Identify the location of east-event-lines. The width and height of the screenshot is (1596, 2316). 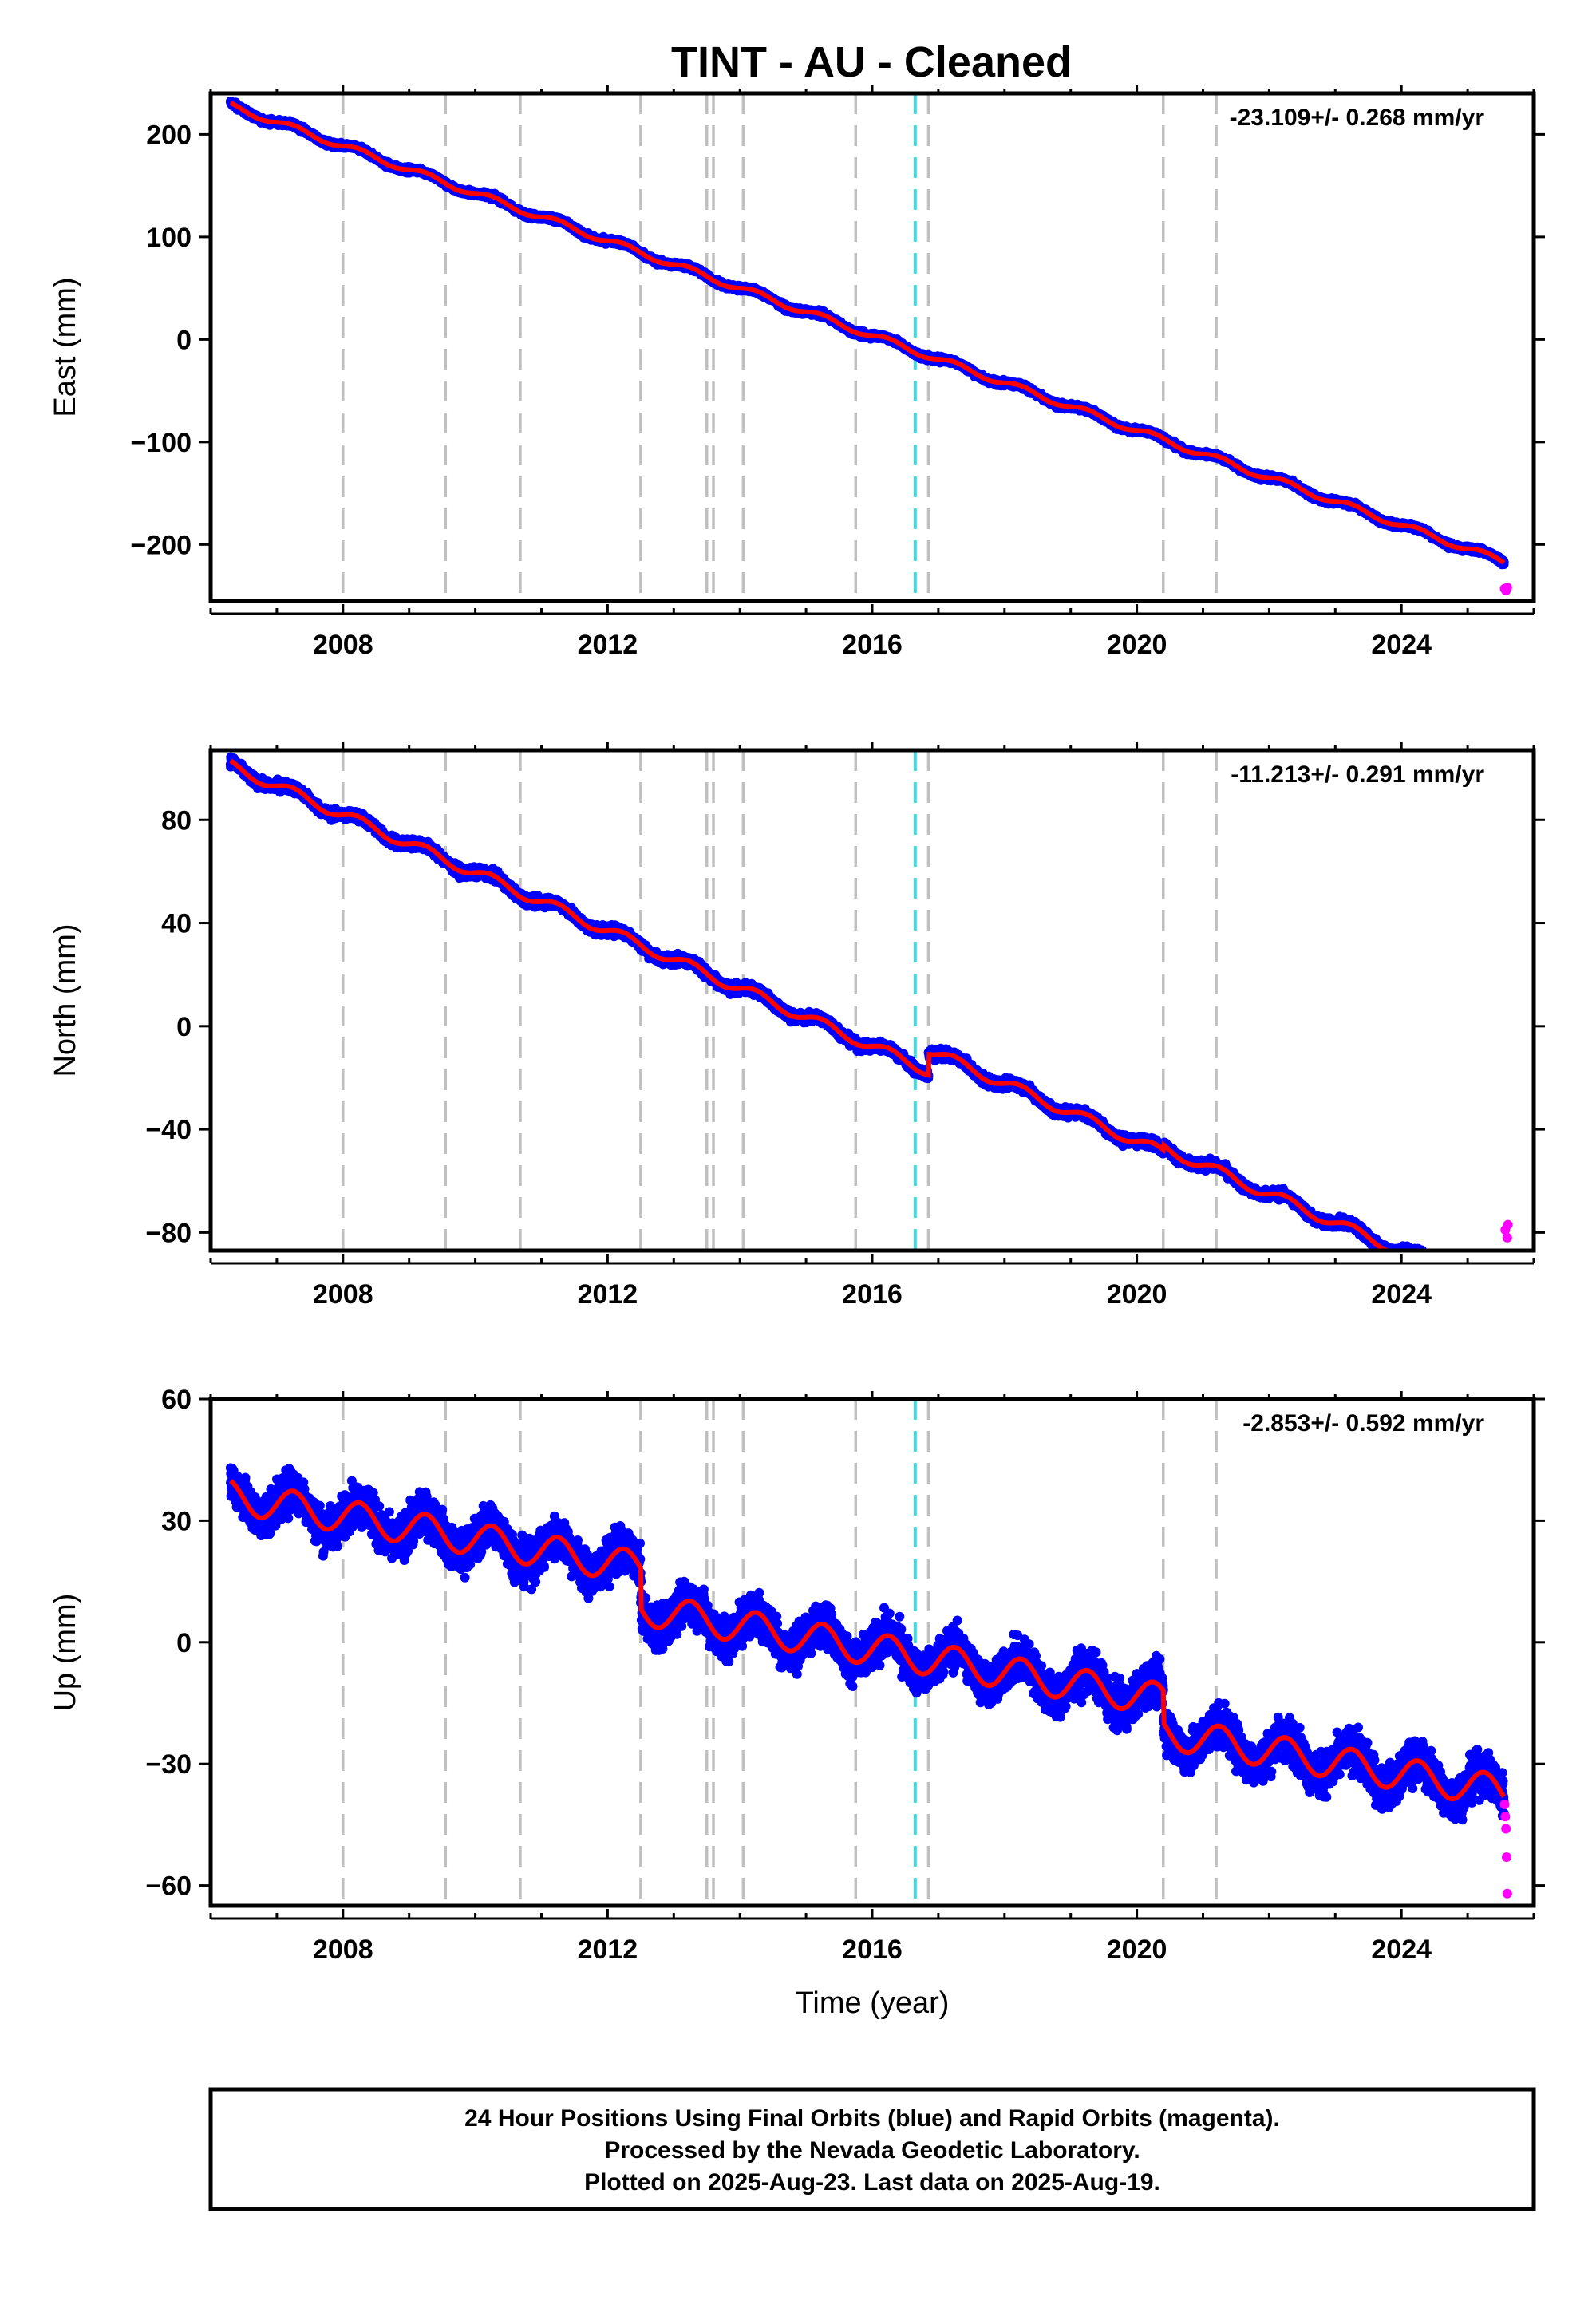
(780, 347).